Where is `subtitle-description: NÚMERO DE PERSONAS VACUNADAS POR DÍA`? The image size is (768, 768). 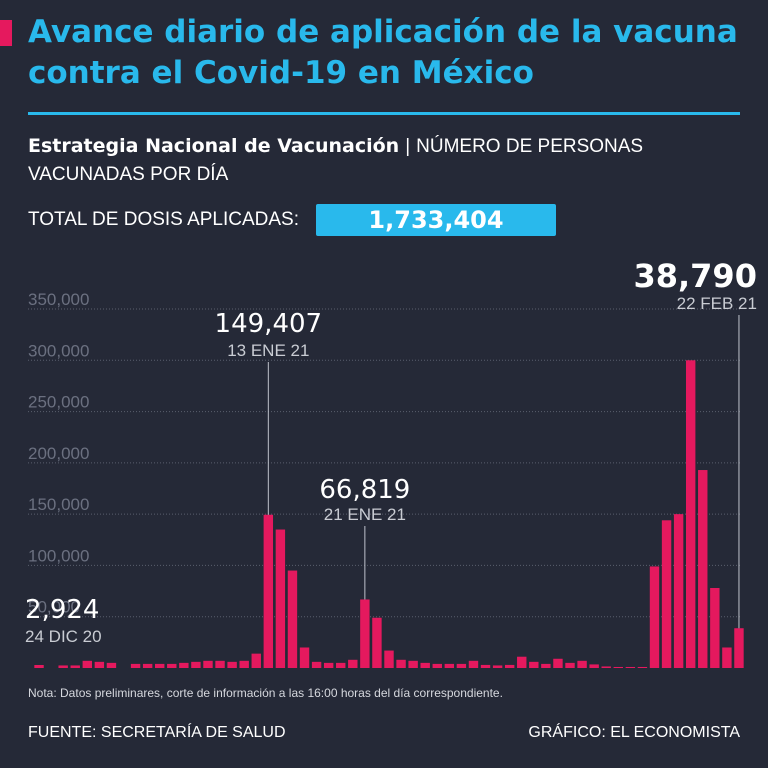 subtitle-description: NÚMERO DE PERSONAS VACUNADAS POR DÍA is located at coordinates (336, 160).